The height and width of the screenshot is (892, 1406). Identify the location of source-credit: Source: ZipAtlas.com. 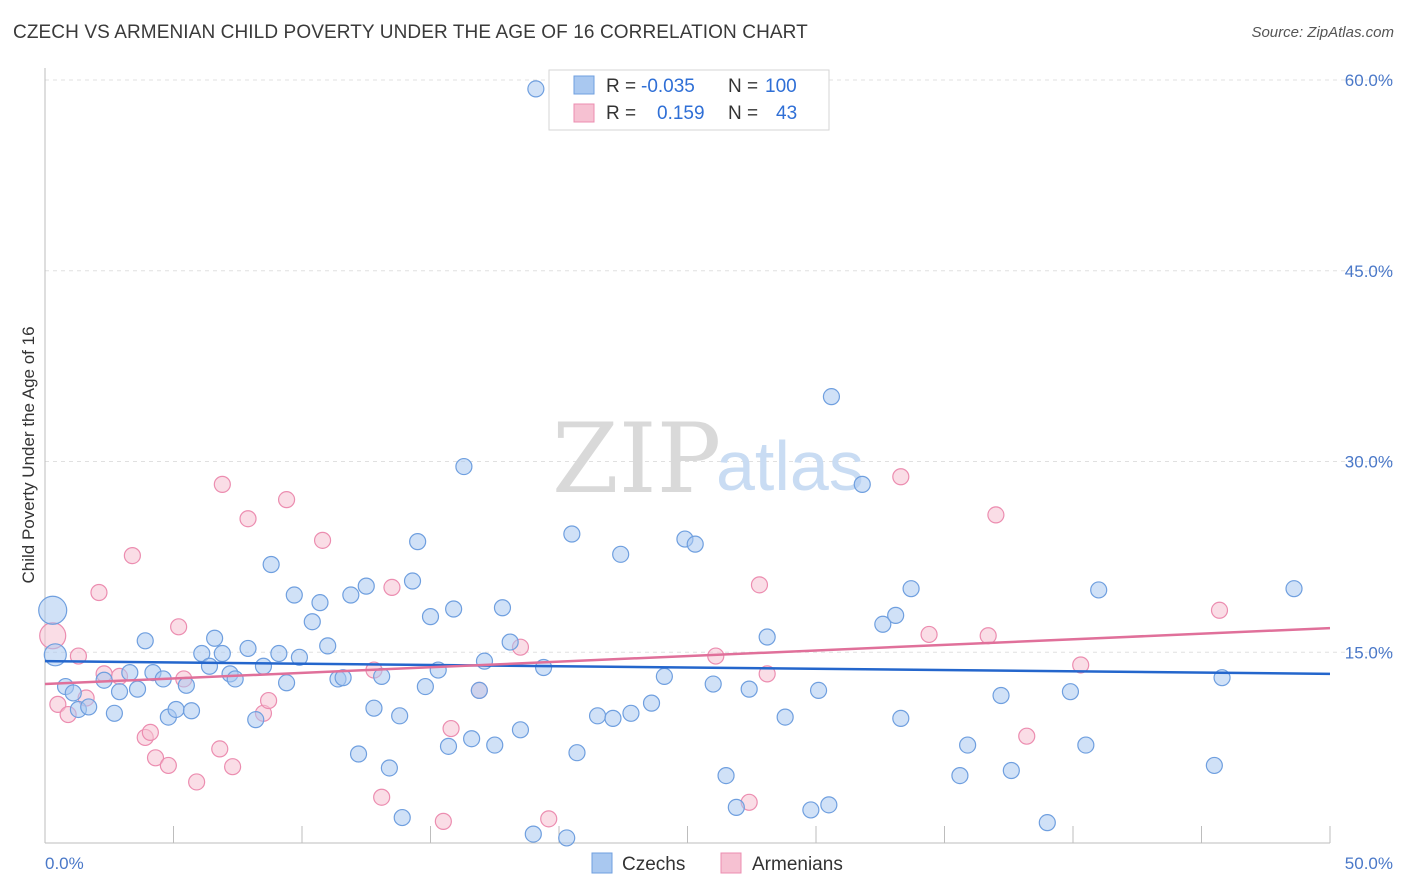
(1322, 32).